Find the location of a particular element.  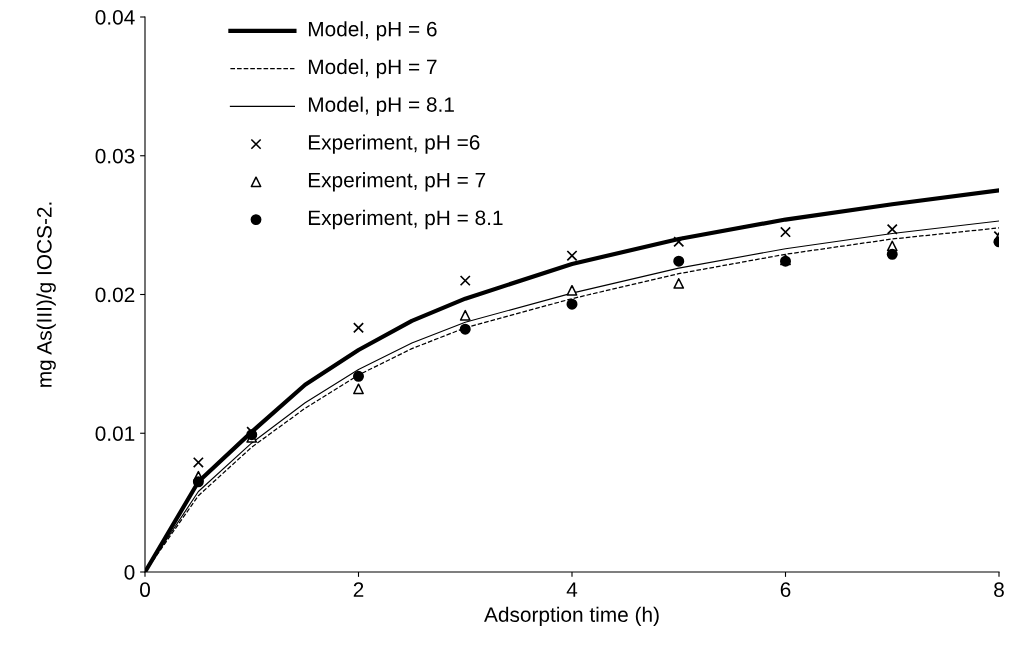

legend-label: Experiment, pH = 8.1 is located at coordinates (405, 219).